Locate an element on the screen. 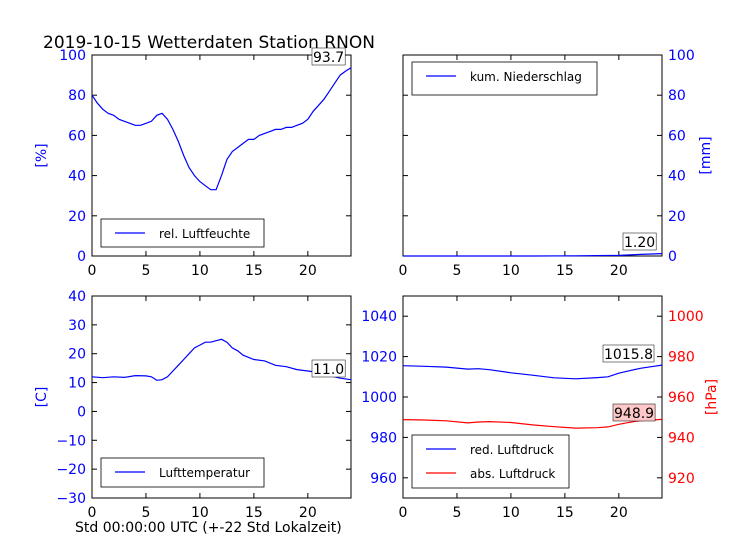 Image resolution: width=736 pixels, height=552 pixels. legend: kum. Niederschlag is located at coordinates (504, 78).